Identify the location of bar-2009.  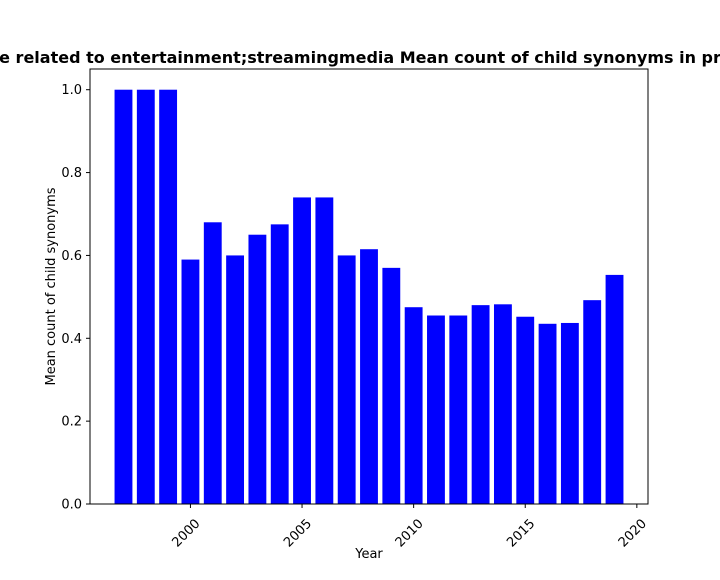
(391, 385).